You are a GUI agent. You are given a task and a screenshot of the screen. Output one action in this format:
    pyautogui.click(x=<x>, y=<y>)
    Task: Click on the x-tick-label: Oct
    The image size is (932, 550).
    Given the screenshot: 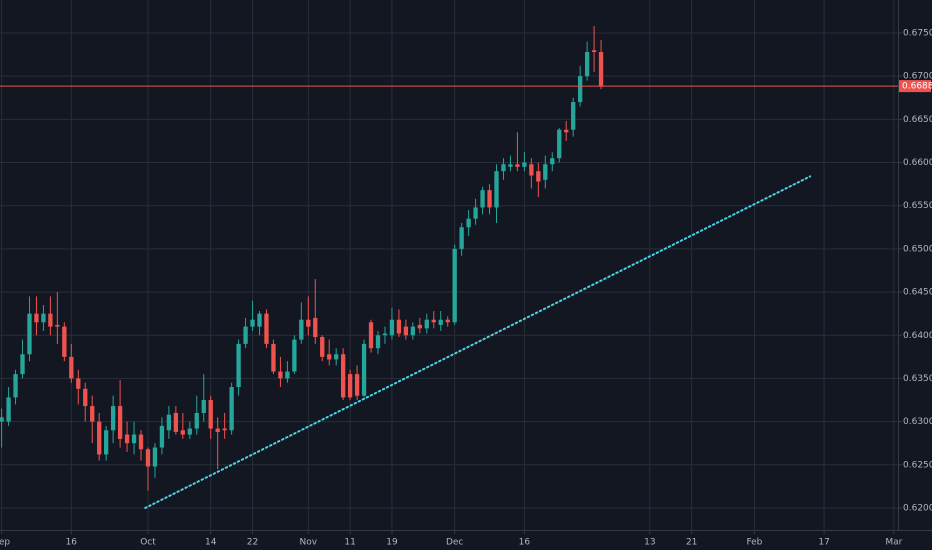 What is the action you would take?
    pyautogui.click(x=148, y=543)
    